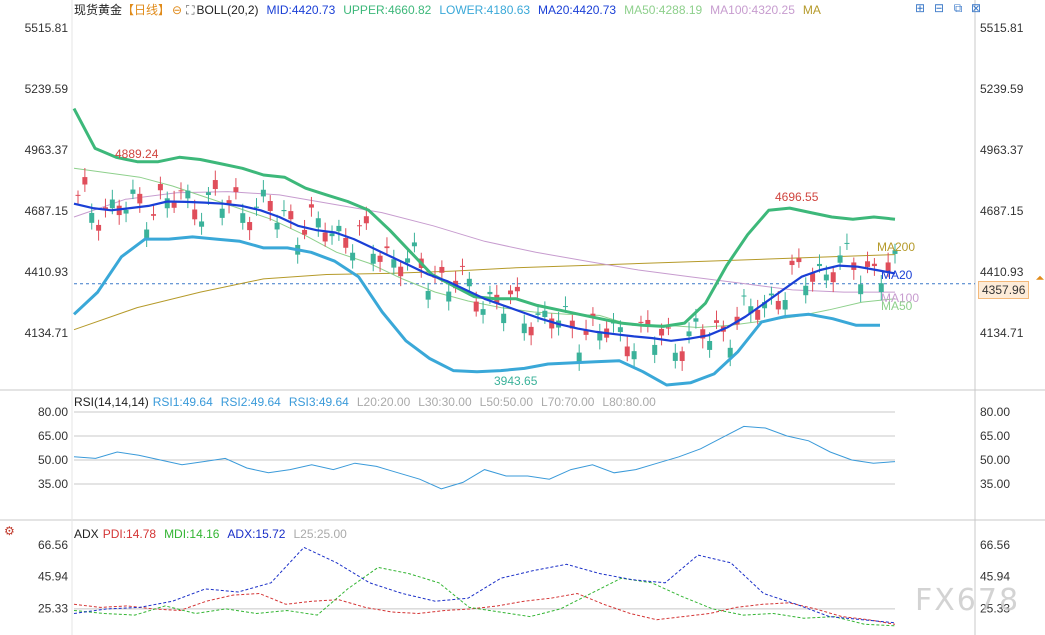 The image size is (1045, 635). I want to click on price-tick-left: 4410.93, so click(47, 272).